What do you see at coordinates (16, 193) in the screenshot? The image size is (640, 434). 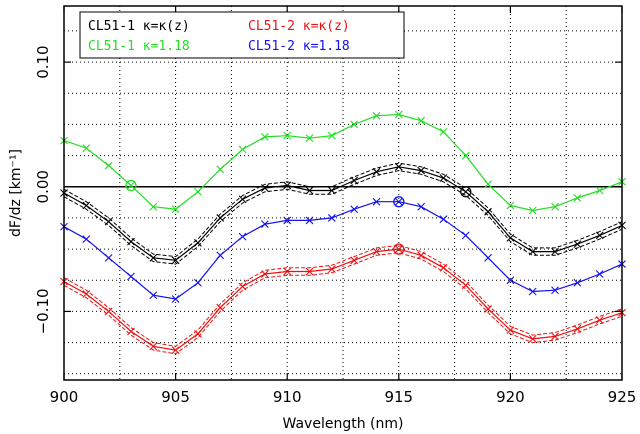 I see `y-axis-title: dF/dz [km⁻¹]` at bounding box center [16, 193].